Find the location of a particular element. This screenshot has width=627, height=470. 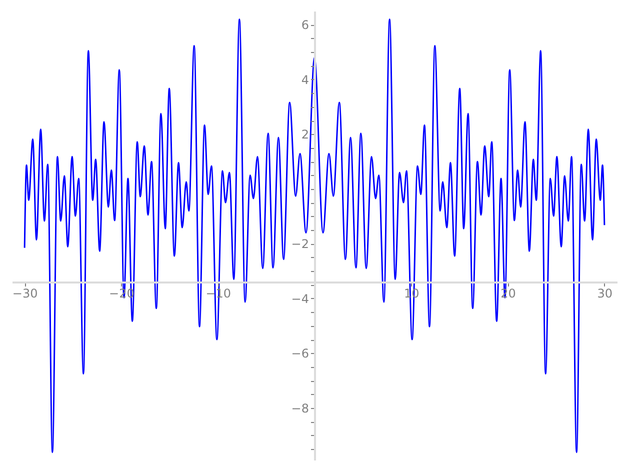

y-tick-label: −2 is located at coordinates (300, 244).